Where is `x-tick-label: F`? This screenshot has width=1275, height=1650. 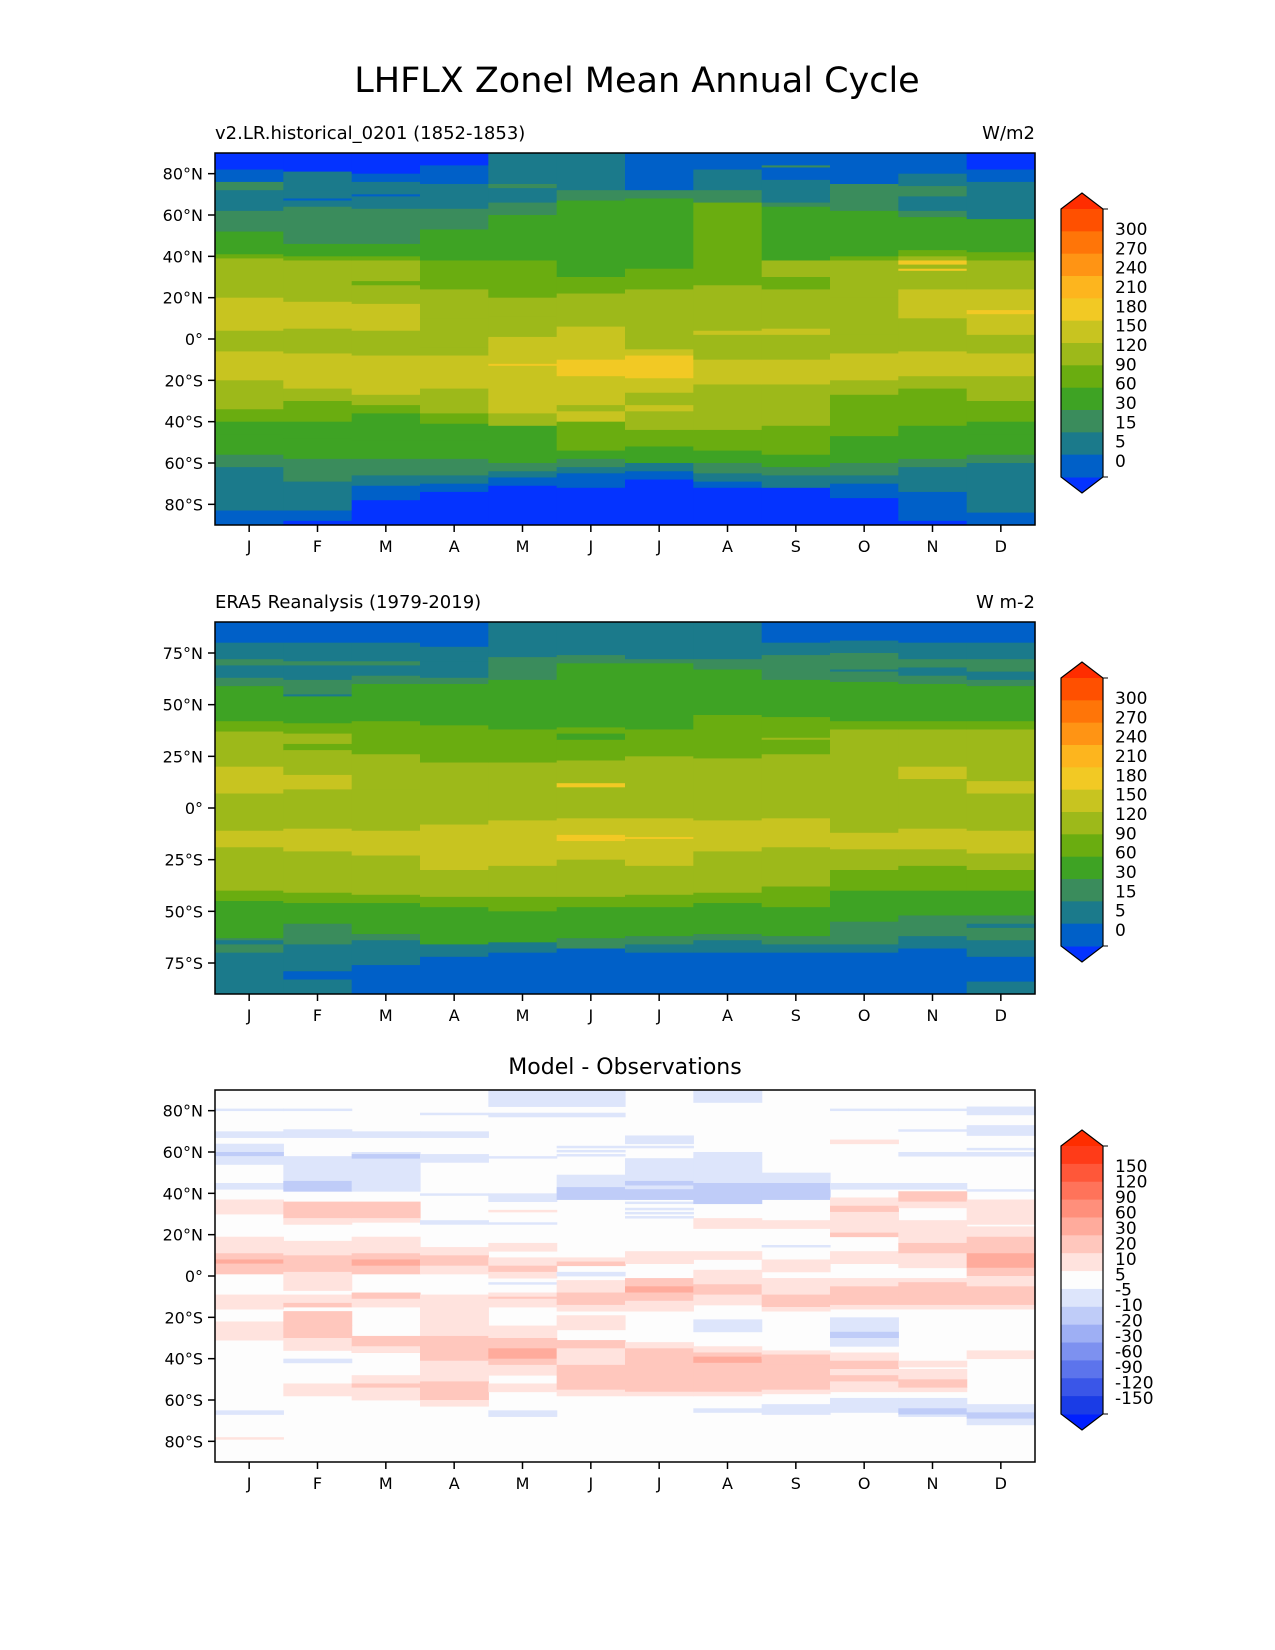 x-tick-label: F is located at coordinates (317, 546).